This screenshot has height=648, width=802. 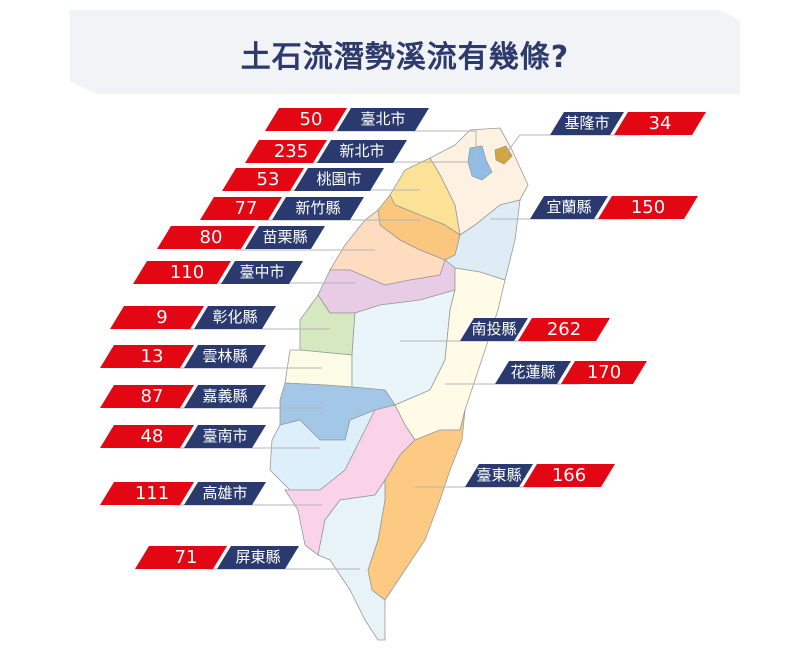 I want to click on count-value: 71, so click(x=181, y=557).